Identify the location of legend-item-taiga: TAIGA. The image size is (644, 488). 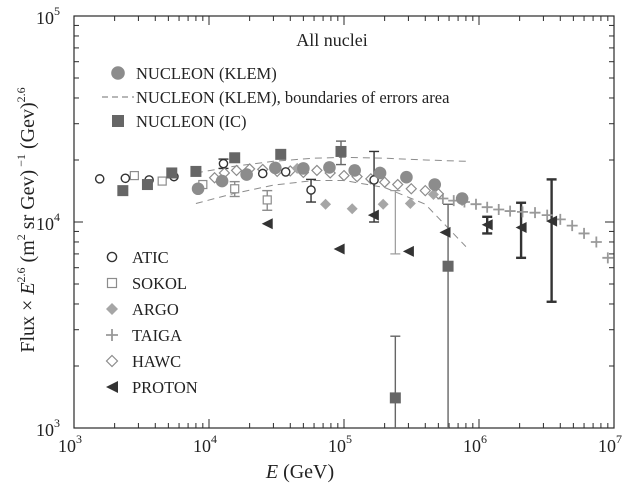
(144, 335).